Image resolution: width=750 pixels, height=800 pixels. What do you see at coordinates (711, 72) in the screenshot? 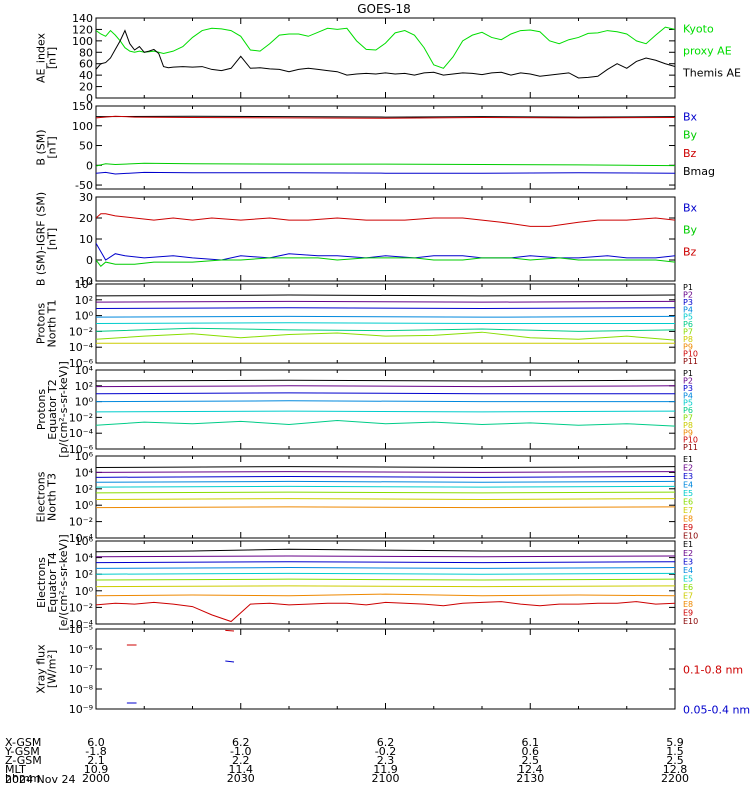
I see `legend-entry: Themis AE` at bounding box center [711, 72].